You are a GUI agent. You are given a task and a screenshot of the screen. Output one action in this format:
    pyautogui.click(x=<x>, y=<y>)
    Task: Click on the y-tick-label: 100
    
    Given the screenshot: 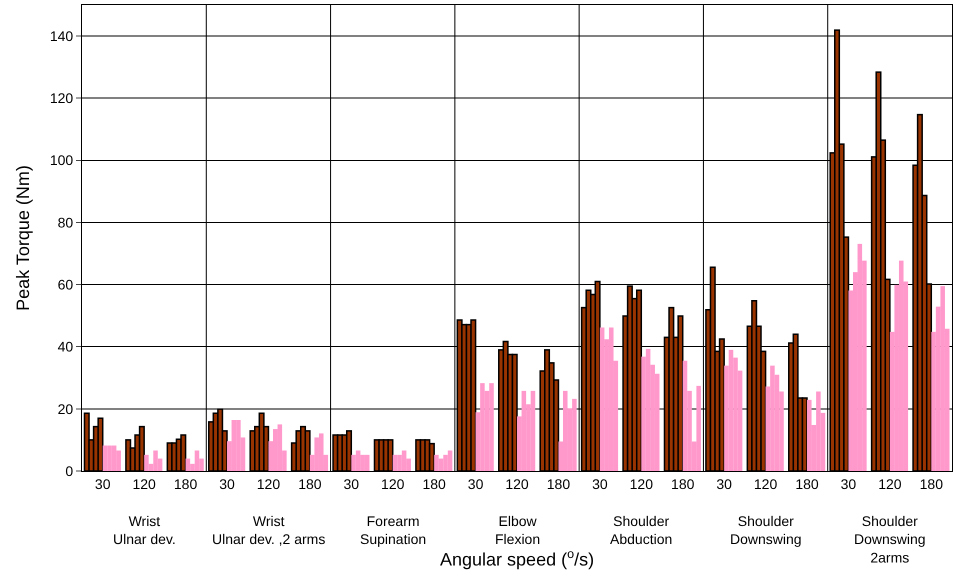 What is the action you would take?
    pyautogui.click(x=62, y=160)
    